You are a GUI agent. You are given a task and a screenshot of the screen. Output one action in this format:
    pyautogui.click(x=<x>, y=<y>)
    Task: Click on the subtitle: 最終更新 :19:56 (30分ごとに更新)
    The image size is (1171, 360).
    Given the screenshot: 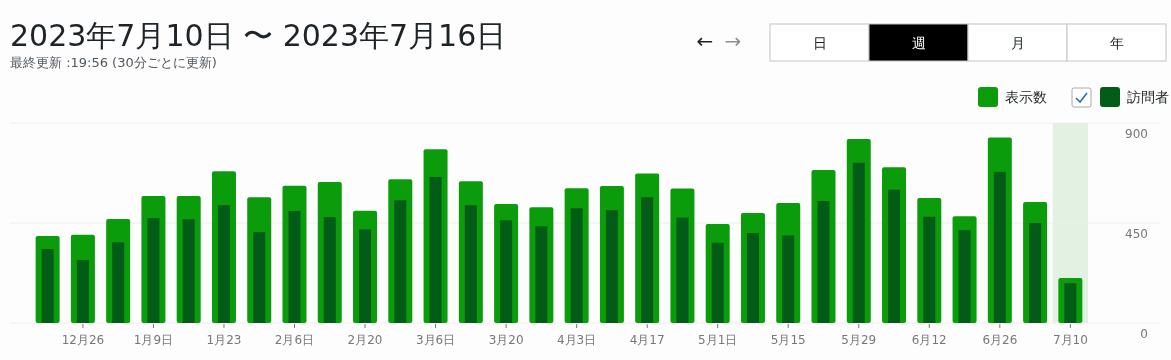 What is the action you would take?
    pyautogui.click(x=113, y=62)
    